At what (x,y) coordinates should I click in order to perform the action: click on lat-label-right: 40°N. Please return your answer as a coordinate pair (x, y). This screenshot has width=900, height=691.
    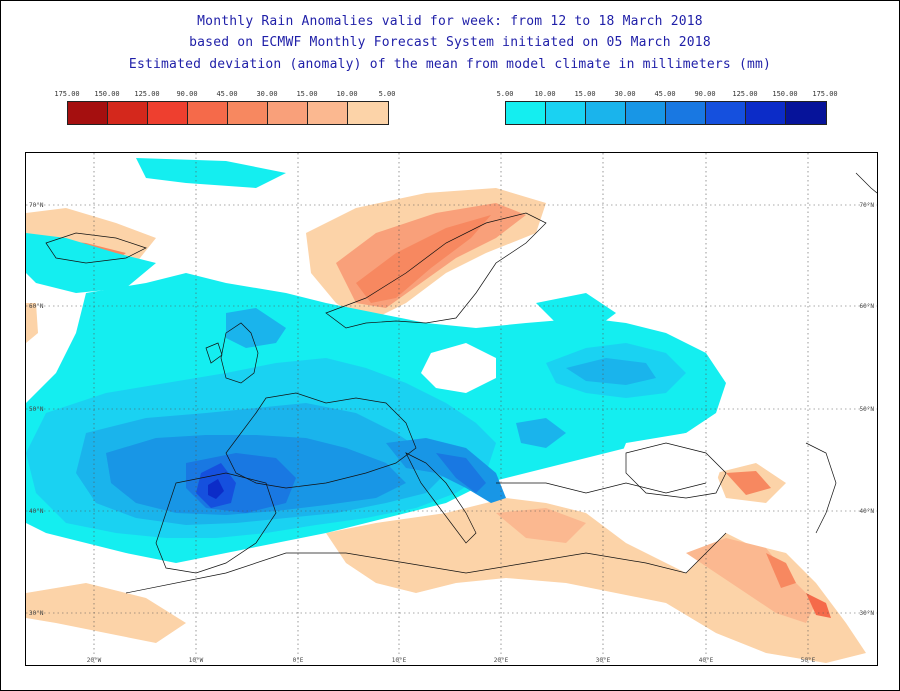
    Looking at the image, I should click on (867, 511).